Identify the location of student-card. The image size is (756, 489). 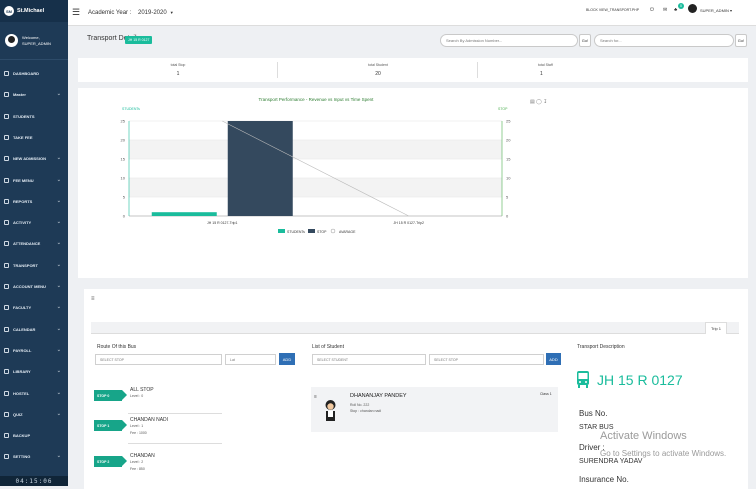
(434, 409).